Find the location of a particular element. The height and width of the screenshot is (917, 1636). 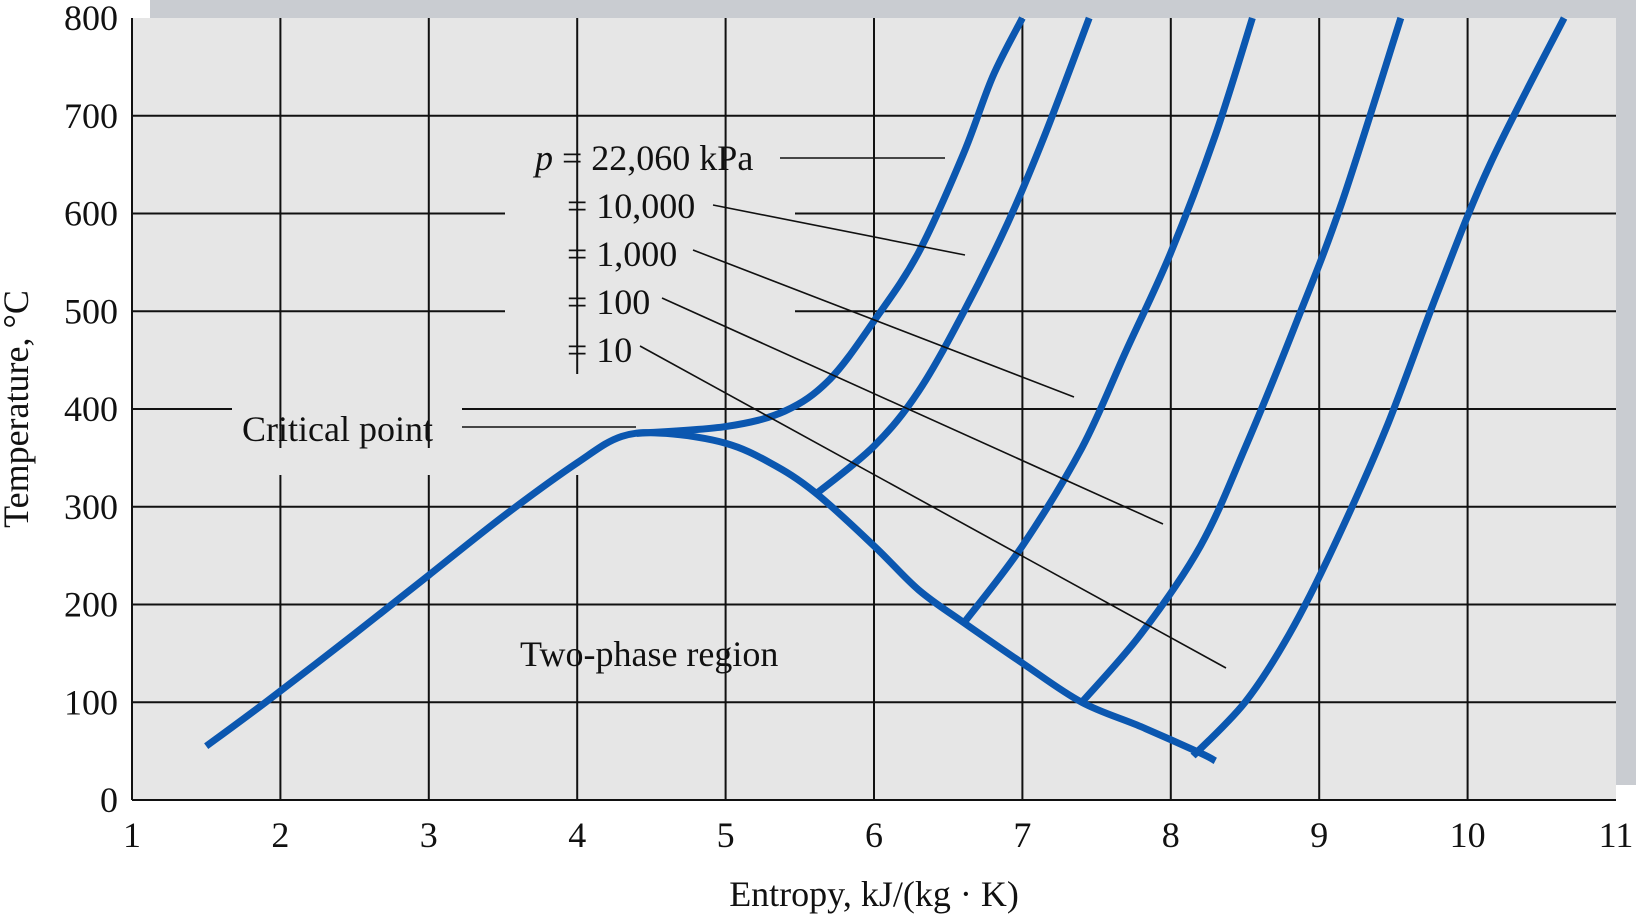

isobar-label-10: = 10 is located at coordinates (599, 350).